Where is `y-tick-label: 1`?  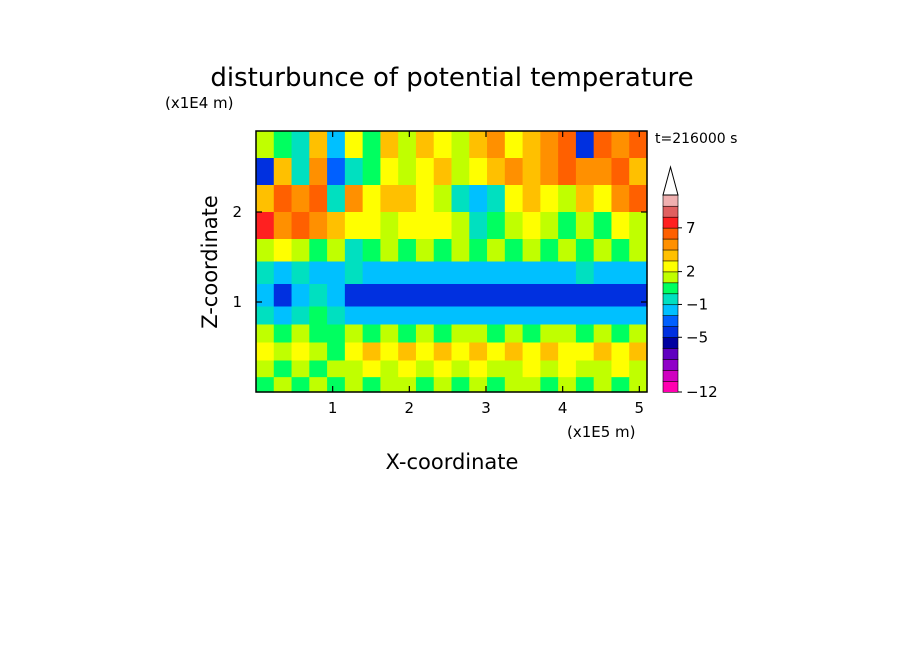 y-tick-label: 1 is located at coordinates (237, 302).